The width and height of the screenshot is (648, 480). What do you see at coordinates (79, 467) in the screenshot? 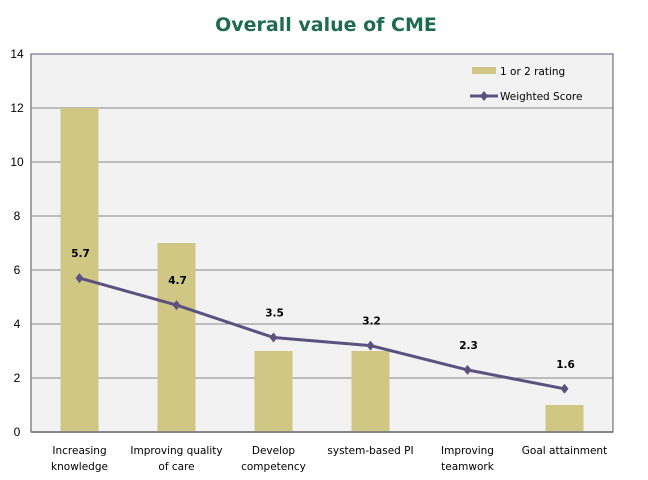
I see `category-label: knowledge` at bounding box center [79, 467].